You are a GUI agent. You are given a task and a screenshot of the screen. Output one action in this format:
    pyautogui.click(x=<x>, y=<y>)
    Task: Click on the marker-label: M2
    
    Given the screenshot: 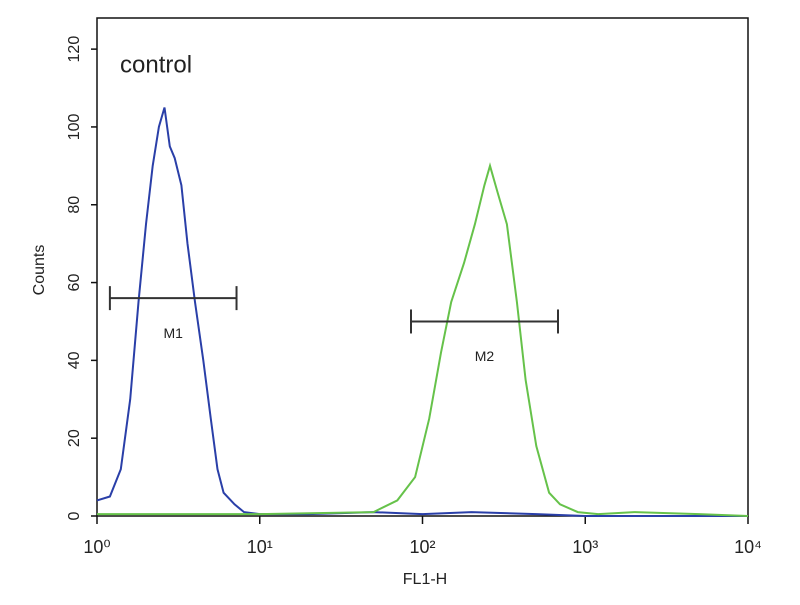 What is the action you would take?
    pyautogui.click(x=485, y=356)
    